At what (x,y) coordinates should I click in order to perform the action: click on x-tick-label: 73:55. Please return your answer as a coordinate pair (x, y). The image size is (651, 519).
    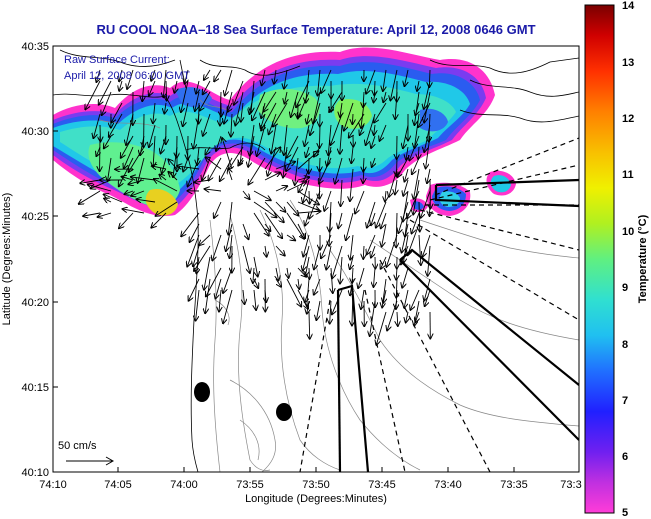
    Looking at the image, I should click on (250, 485).